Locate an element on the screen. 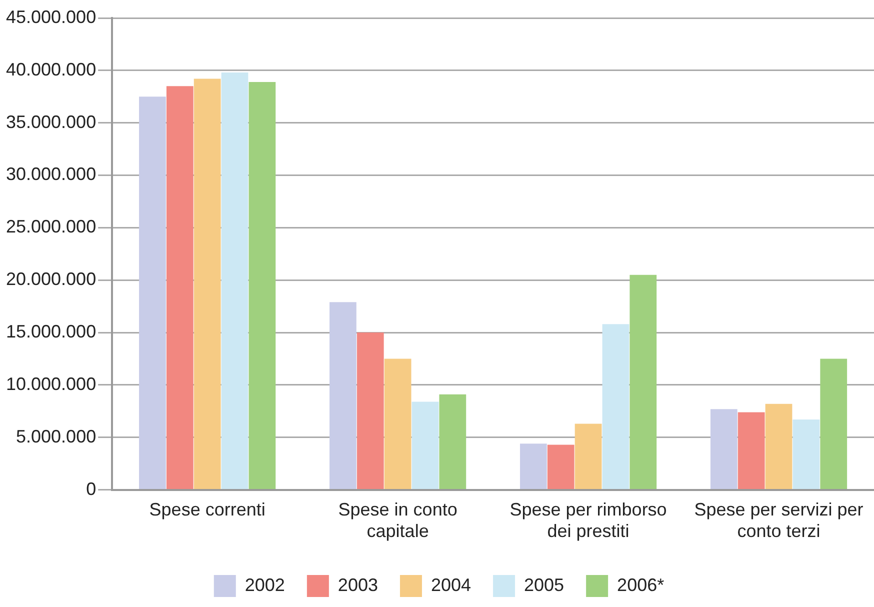  y-tick-label: 35.000.000 is located at coordinates (51, 122).